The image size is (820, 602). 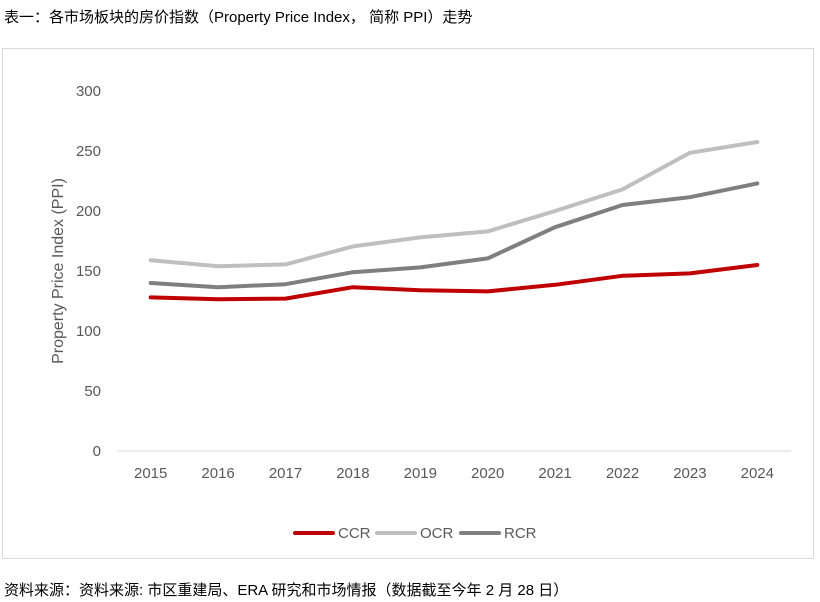 I want to click on x-tick-label: 2015, so click(x=150, y=473).